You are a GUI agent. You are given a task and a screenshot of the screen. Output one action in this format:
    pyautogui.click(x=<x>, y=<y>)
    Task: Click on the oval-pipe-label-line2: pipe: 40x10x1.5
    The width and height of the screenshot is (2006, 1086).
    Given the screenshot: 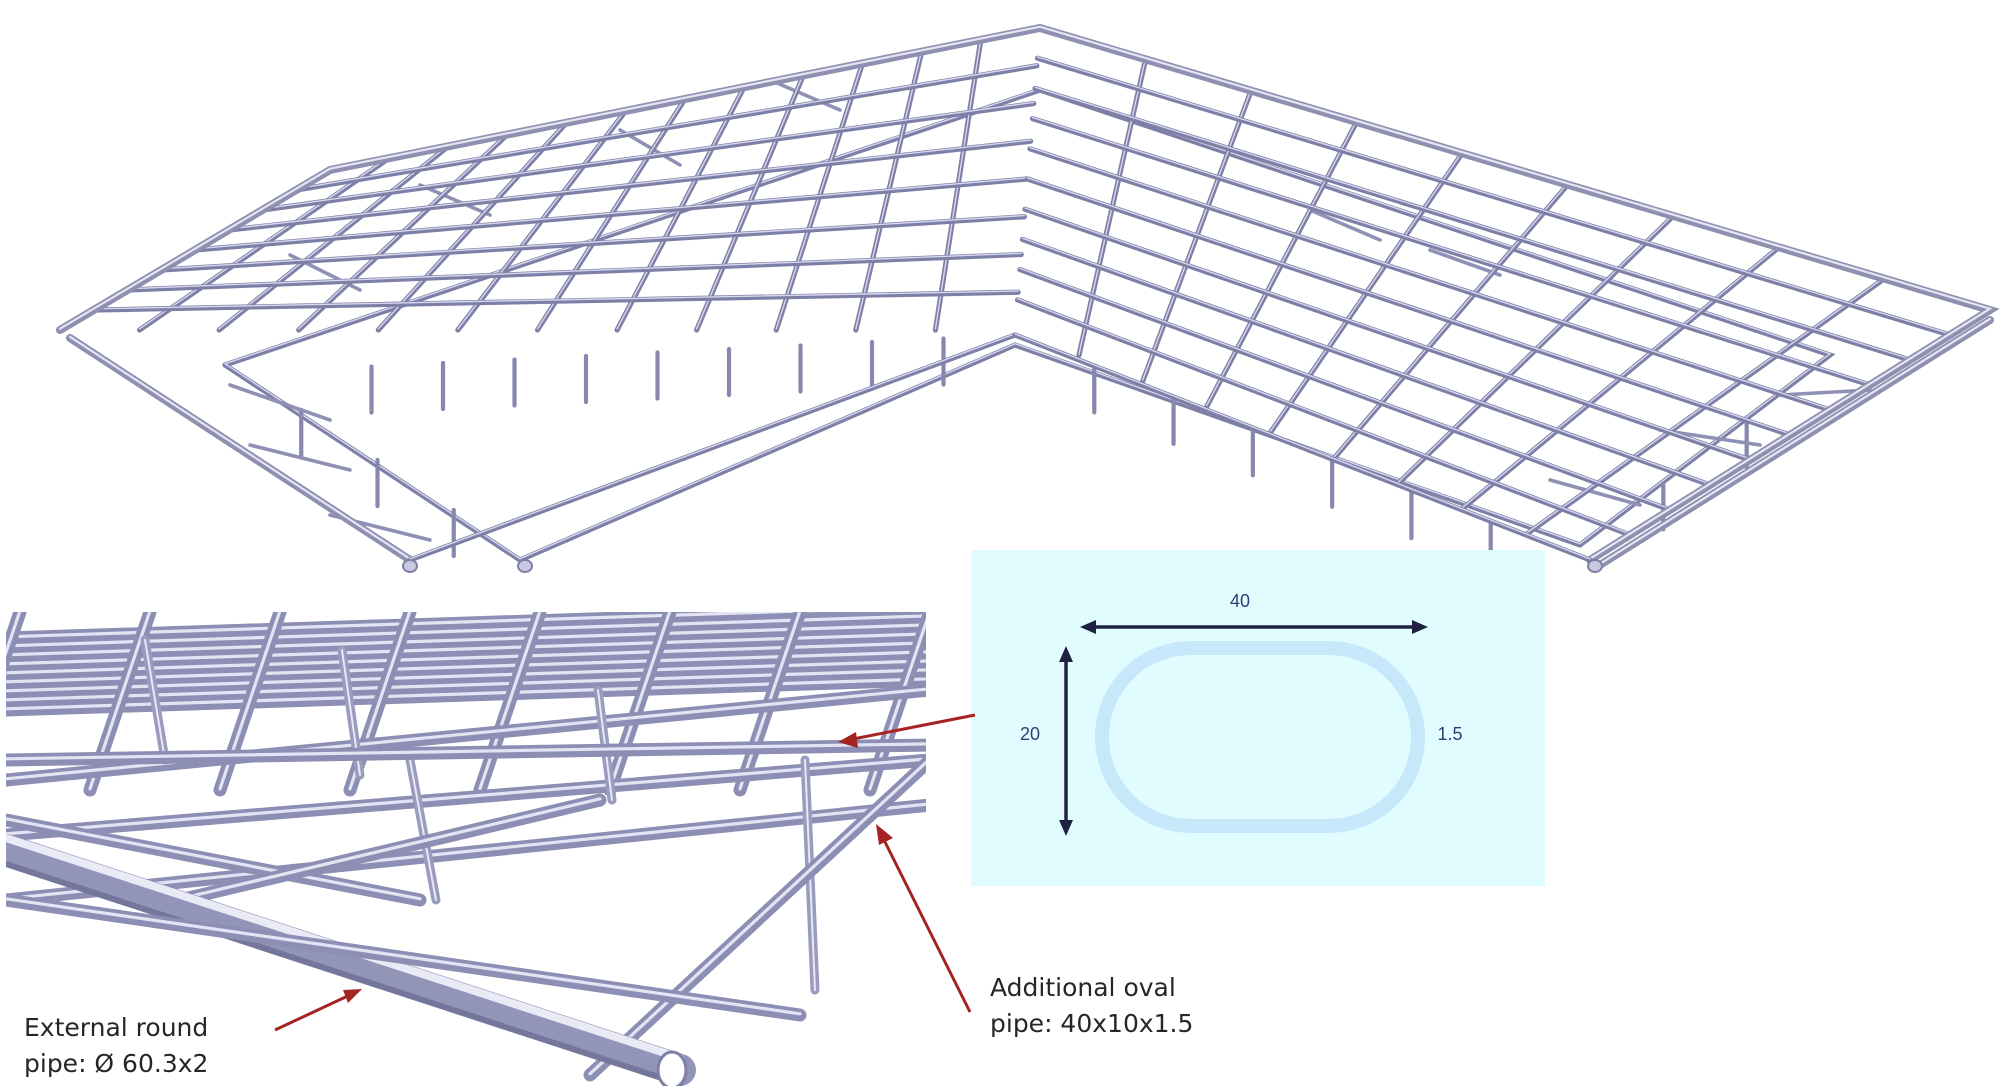 What is the action you would take?
    pyautogui.click(x=1091, y=1023)
    